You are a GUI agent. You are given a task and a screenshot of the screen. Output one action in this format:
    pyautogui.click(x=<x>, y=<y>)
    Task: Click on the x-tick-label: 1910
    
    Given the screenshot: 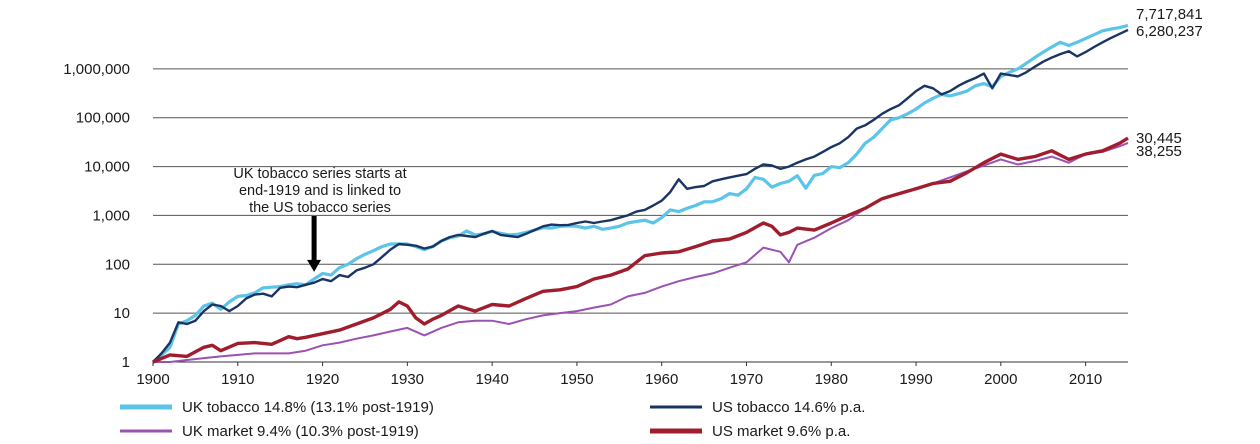 What is the action you would take?
    pyautogui.click(x=237, y=379)
    